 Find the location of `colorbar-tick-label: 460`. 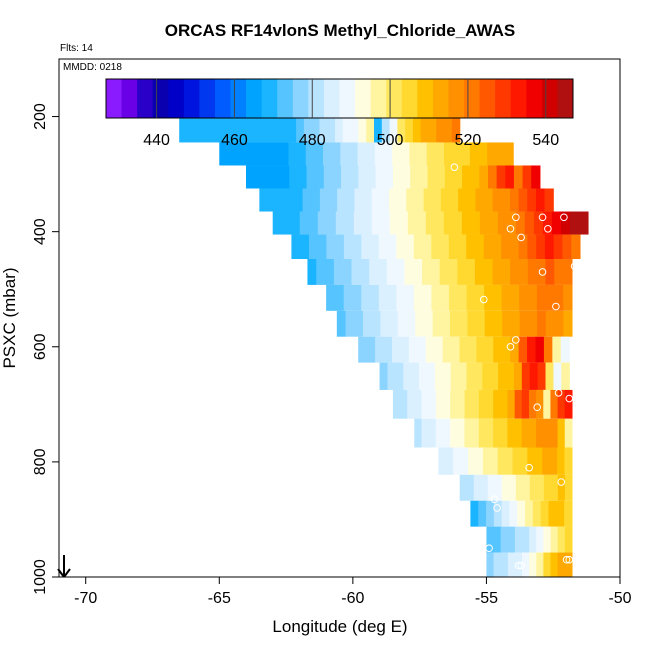

colorbar-tick-label: 460 is located at coordinates (234, 140).